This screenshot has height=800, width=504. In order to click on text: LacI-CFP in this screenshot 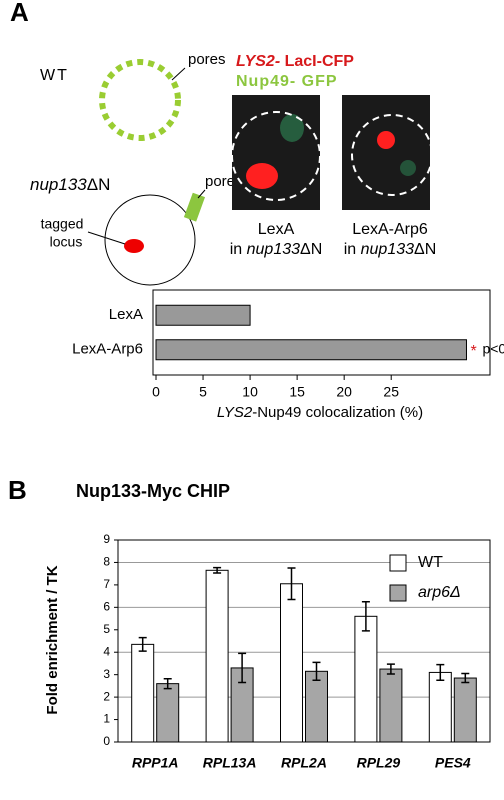, I will do `click(317, 61)`.